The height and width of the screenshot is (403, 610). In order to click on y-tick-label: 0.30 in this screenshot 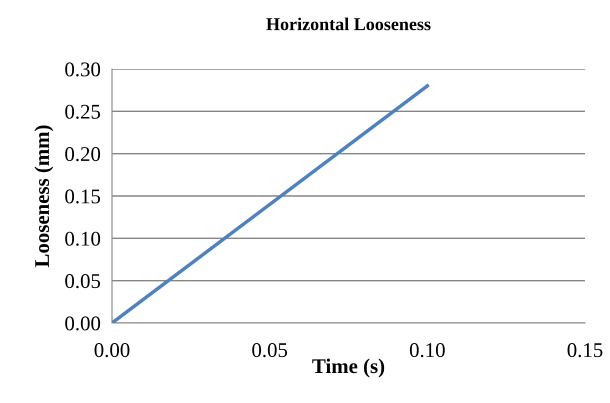, I will do `click(82, 69)`.